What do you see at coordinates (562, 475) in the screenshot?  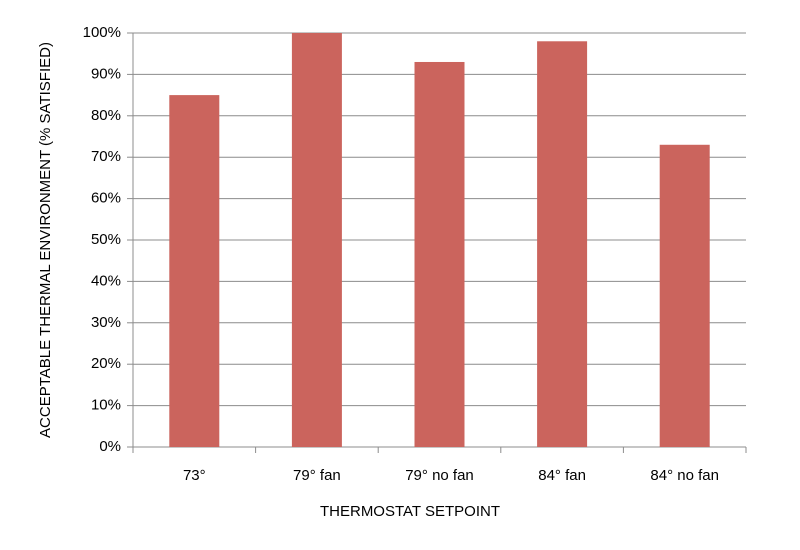 I see `x-tick-label: 84° fan` at bounding box center [562, 475].